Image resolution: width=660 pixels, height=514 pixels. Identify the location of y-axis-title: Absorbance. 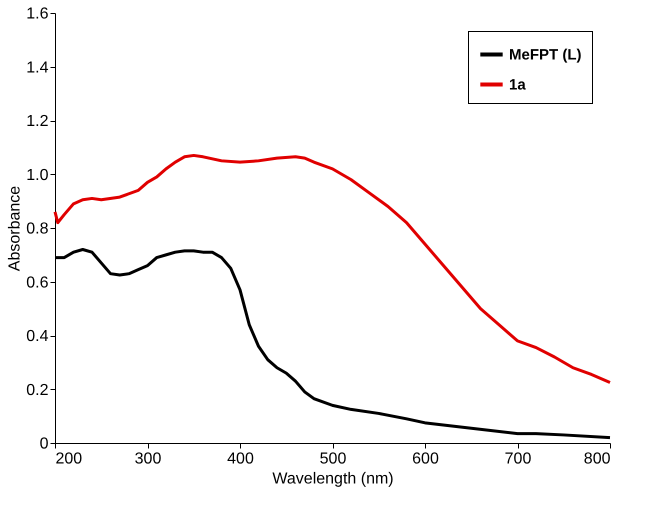
(15, 229).